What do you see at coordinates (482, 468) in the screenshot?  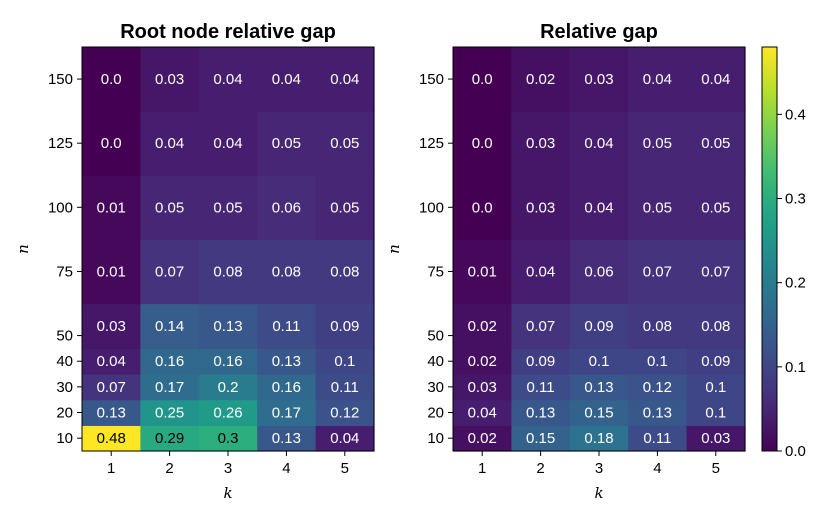 I see `x-tick-label: 1` at bounding box center [482, 468].